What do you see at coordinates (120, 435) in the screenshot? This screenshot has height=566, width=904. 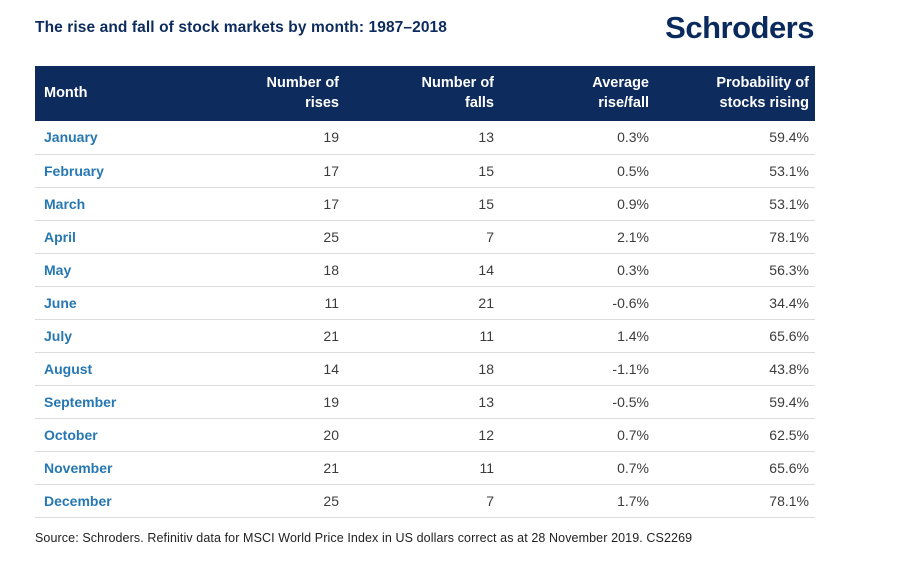 I see `month-name: October` at bounding box center [120, 435].